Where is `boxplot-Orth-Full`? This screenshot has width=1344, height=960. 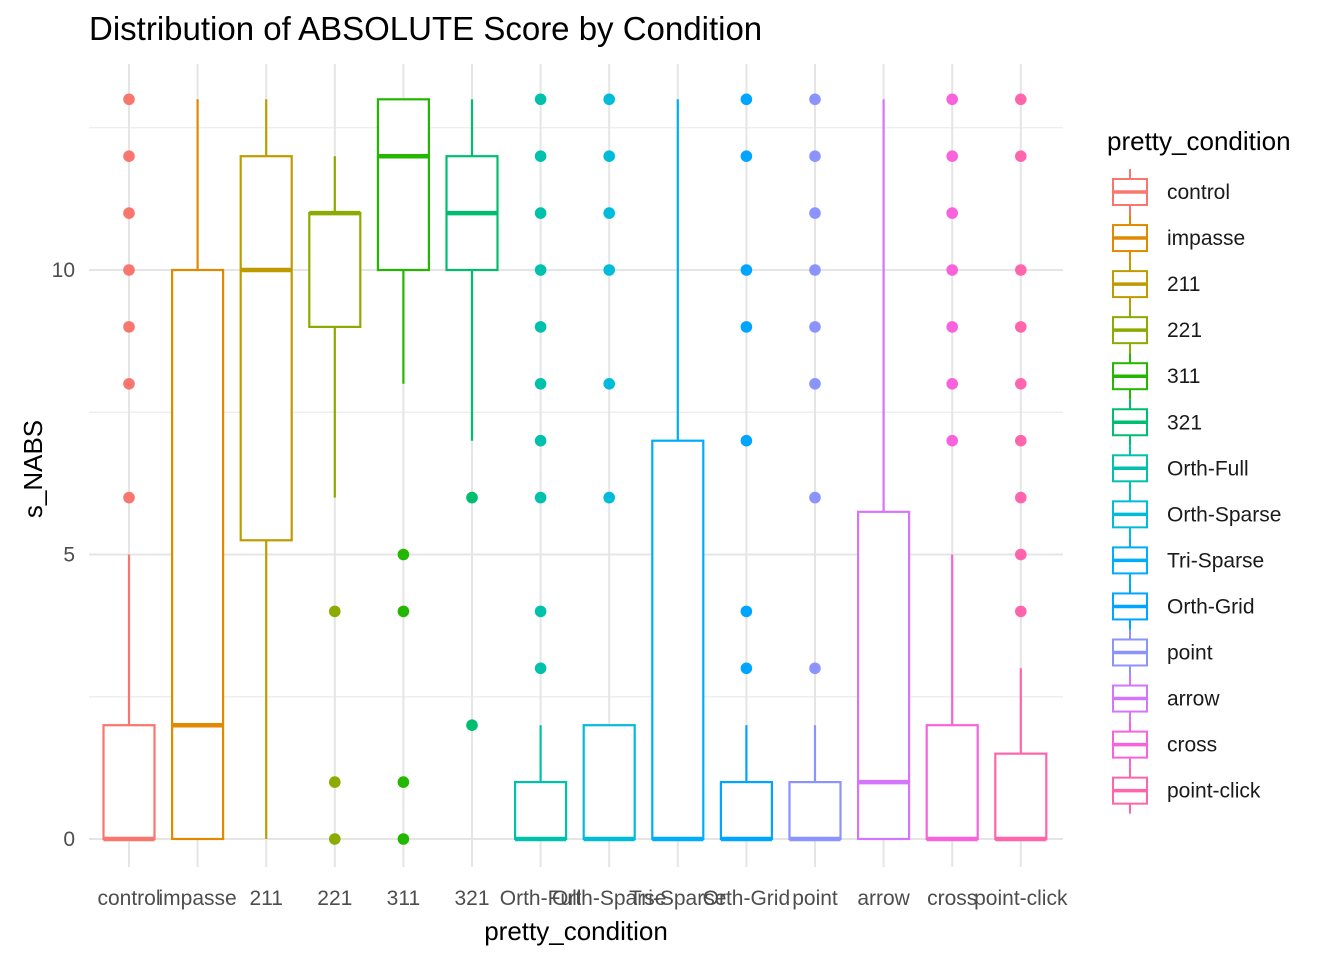 boxplot-Orth-Full is located at coordinates (540, 467).